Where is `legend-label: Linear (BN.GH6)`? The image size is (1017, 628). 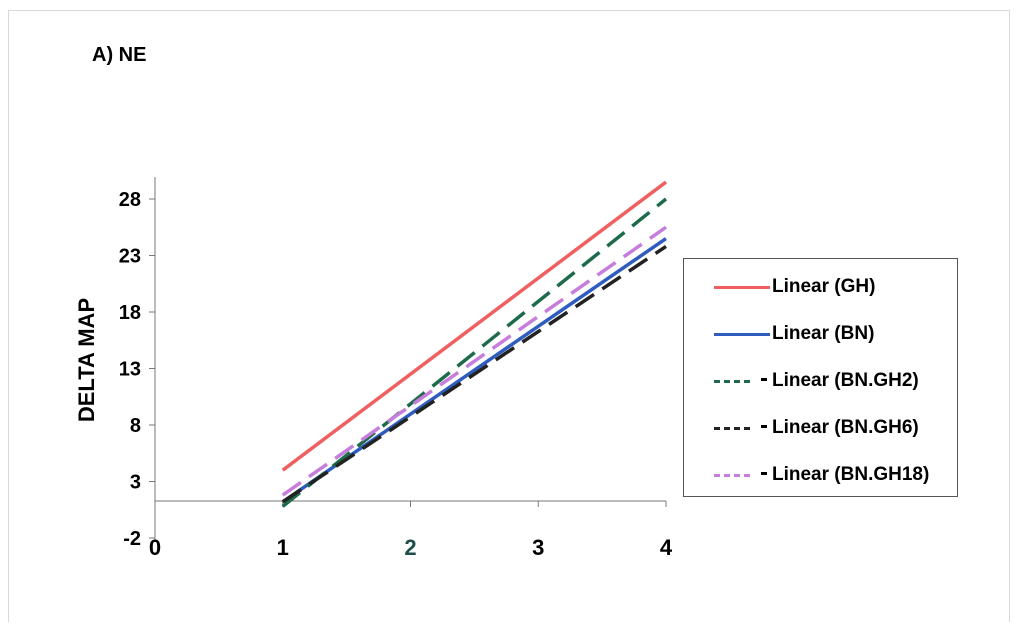 legend-label: Linear (BN.GH6) is located at coordinates (845, 427).